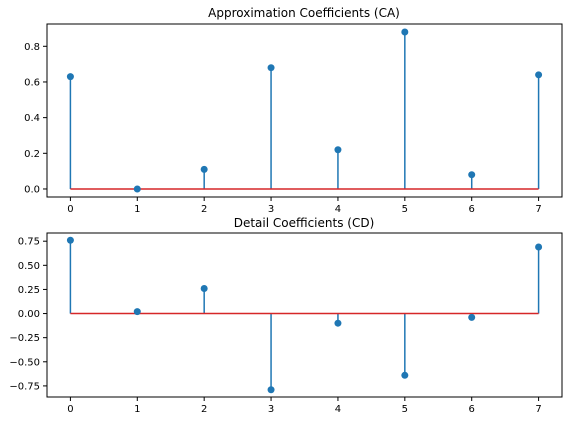 The image size is (568, 424). Describe the element at coordinates (32, 47) in the screenshot. I see `y-tick-label: 0.8` at that location.